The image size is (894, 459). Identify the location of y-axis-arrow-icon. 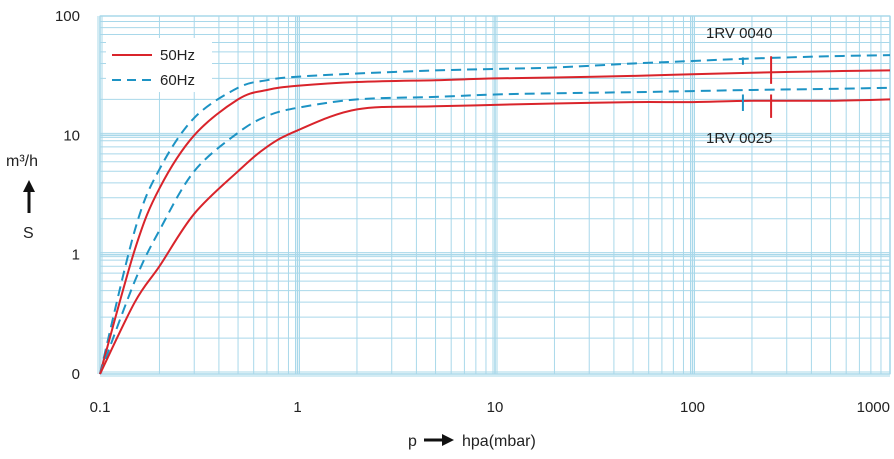
(29, 186).